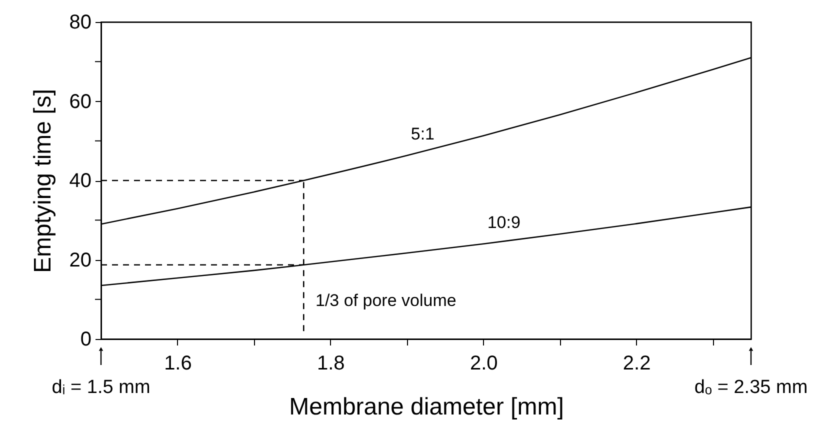 This screenshot has width=833, height=423. Describe the element at coordinates (751, 387) in the screenshot. I see `annotation: dₒ = 2.35 mm` at that location.